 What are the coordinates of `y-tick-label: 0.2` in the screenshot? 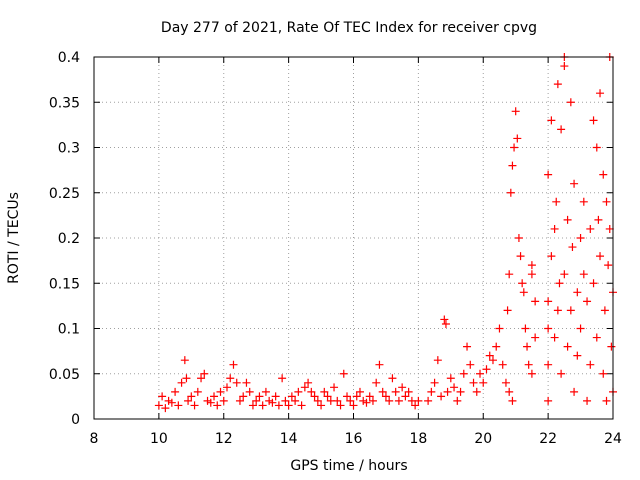 It's located at (69, 239).